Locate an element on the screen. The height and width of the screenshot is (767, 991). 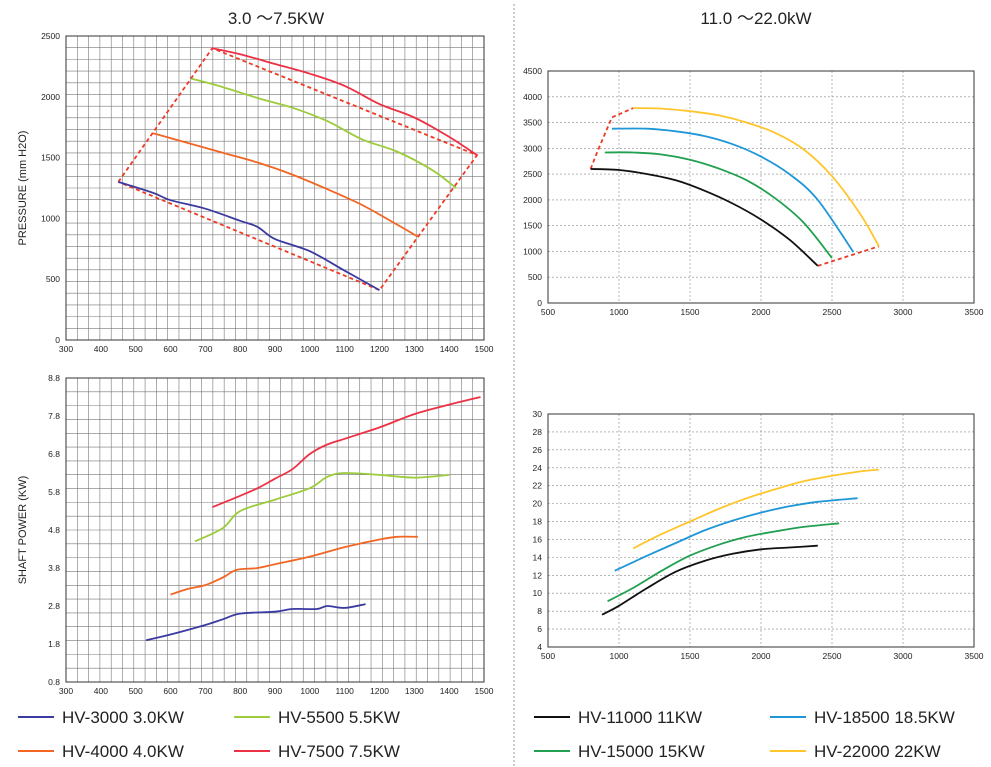
y-tick-label: 28 is located at coordinates (538, 432).